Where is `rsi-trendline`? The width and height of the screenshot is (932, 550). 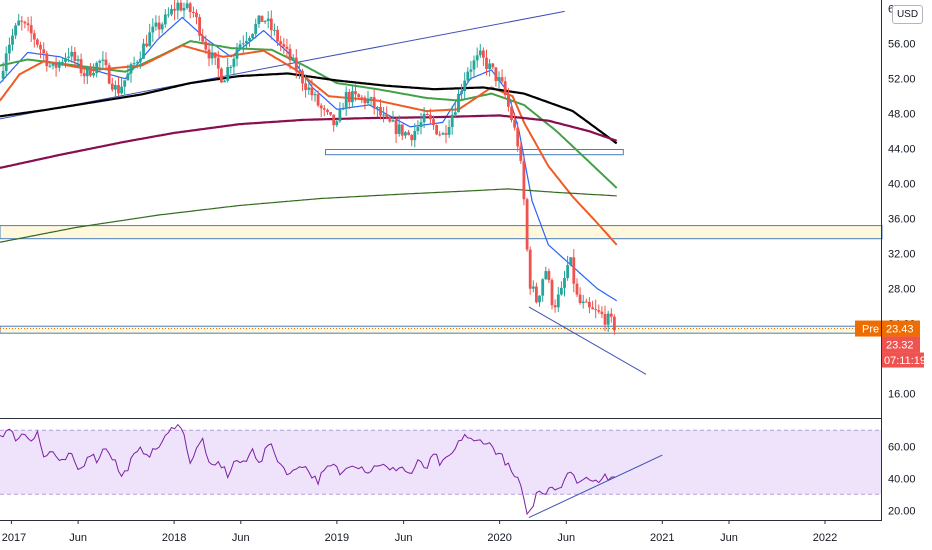 rsi-trendline is located at coordinates (595, 486).